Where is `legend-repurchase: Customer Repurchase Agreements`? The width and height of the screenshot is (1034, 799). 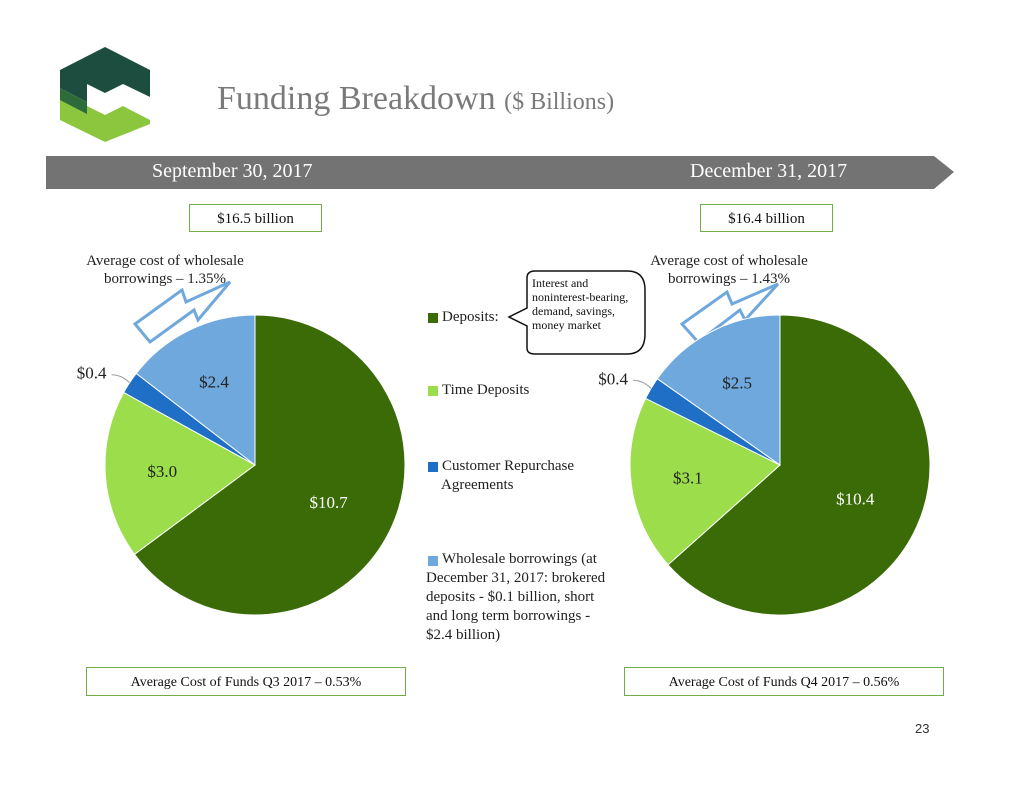
legend-repurchase: Customer Repurchase Agreements is located at coordinates (508, 475).